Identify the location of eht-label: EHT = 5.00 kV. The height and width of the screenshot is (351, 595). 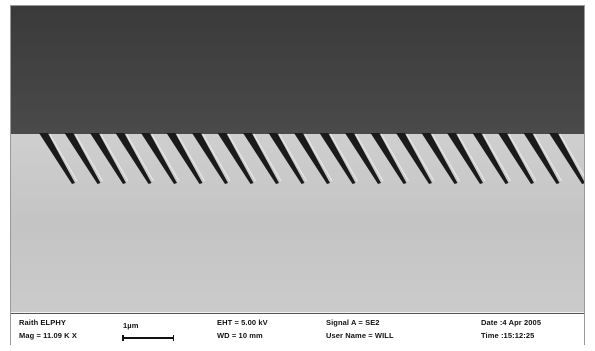
(242, 322).